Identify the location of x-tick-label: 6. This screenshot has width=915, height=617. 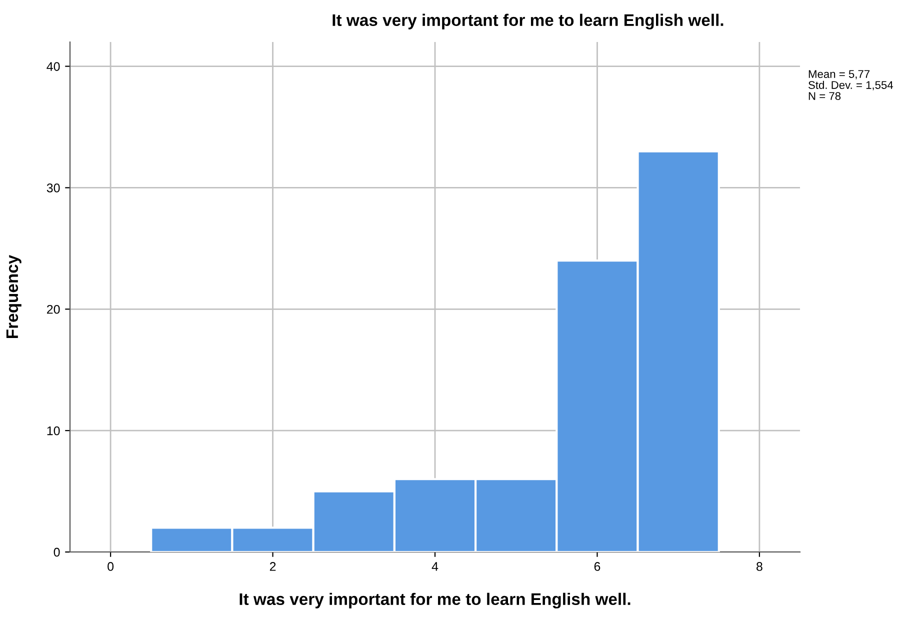
(597, 566).